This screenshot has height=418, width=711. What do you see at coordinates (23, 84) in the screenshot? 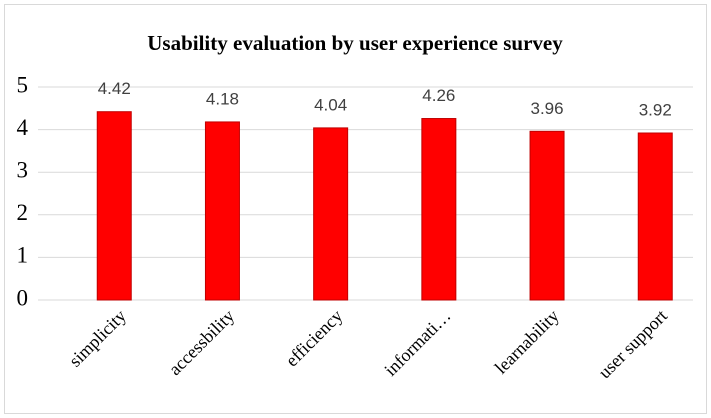
I see `y-tick-label: 5` at bounding box center [23, 84].